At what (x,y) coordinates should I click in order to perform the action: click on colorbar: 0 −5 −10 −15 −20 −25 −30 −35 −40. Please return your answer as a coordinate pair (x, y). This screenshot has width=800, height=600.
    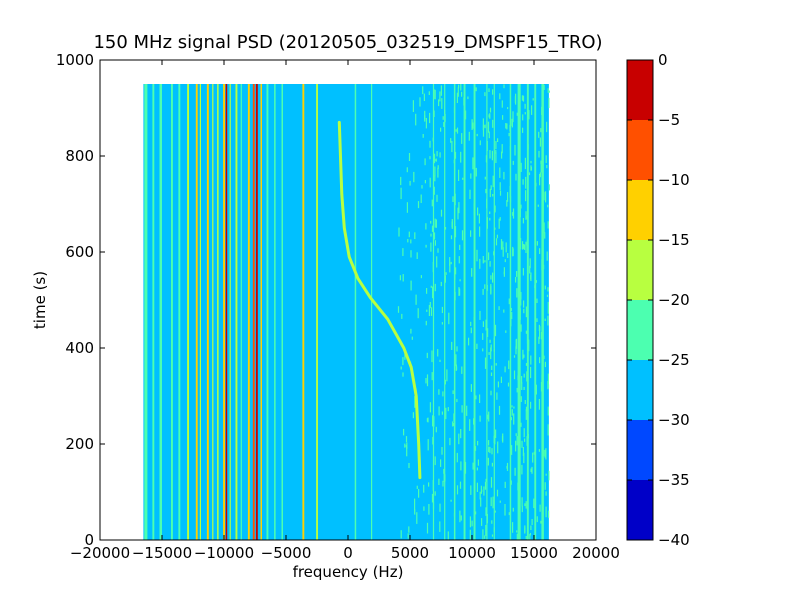
    Looking at the image, I should click on (658, 300).